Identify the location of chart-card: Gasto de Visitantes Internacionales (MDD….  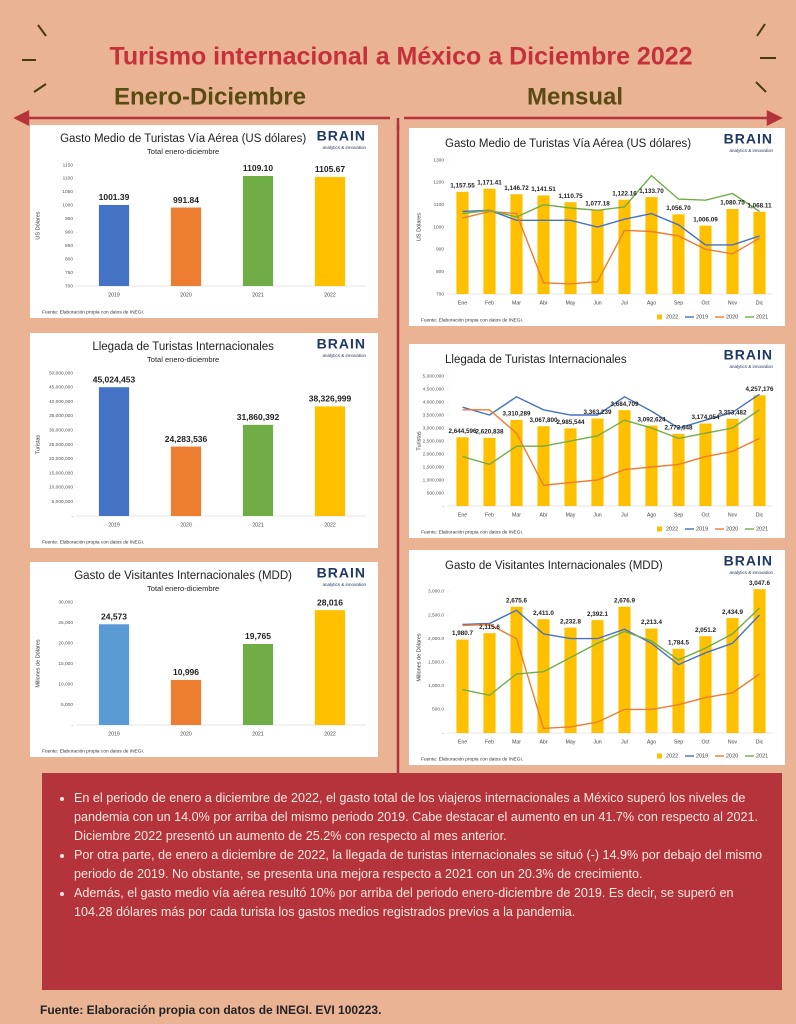
(597, 657).